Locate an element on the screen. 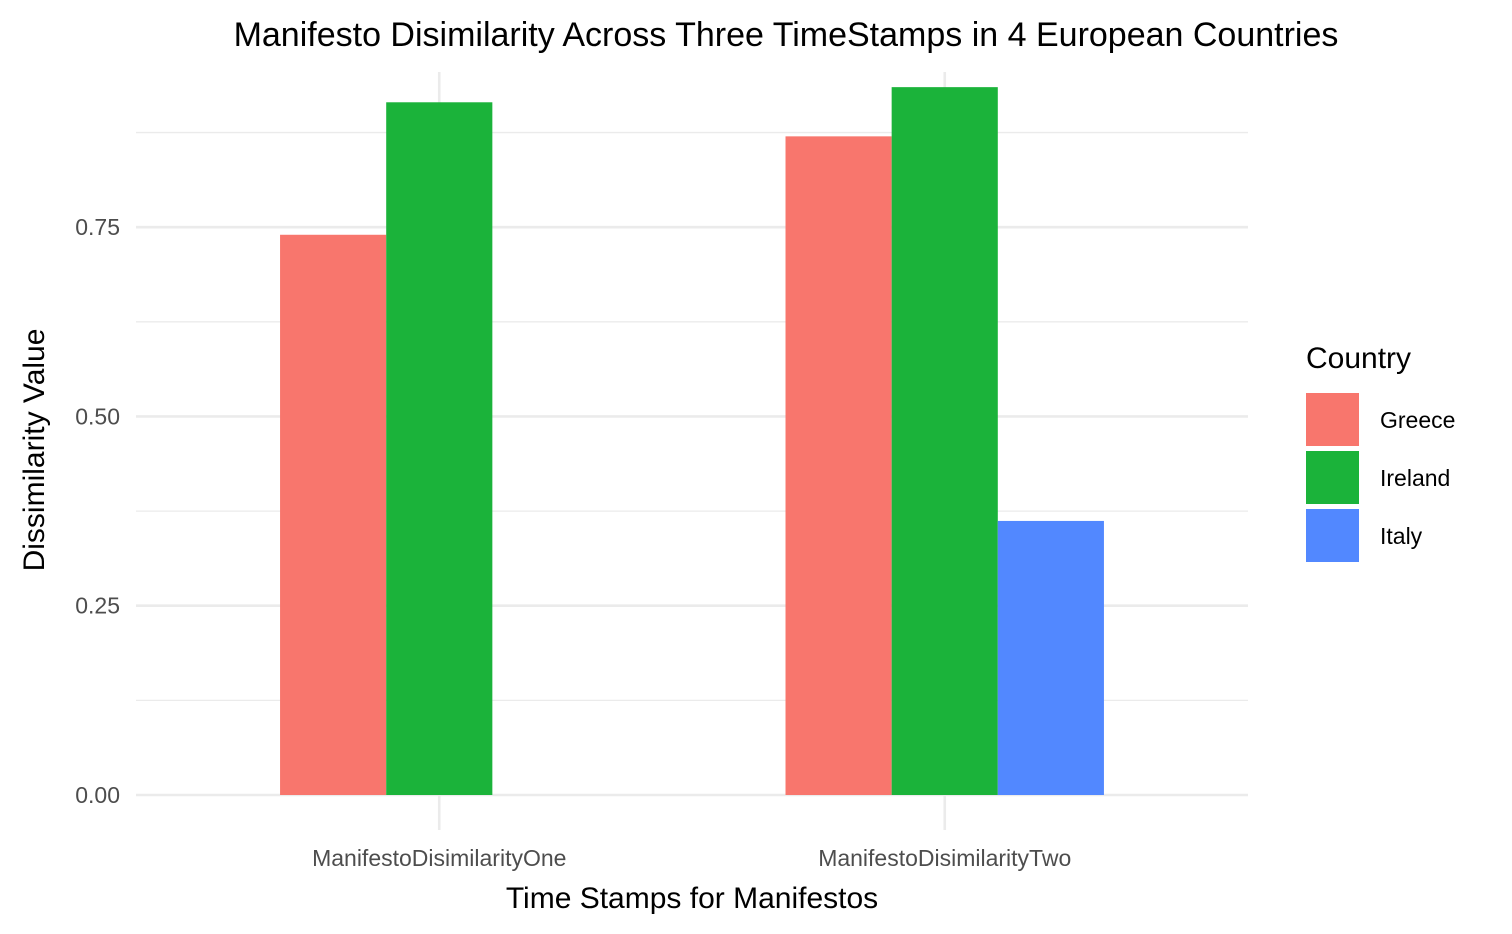 This screenshot has height=934, width=1512. y-tick-label: 0.25 is located at coordinates (97, 606).